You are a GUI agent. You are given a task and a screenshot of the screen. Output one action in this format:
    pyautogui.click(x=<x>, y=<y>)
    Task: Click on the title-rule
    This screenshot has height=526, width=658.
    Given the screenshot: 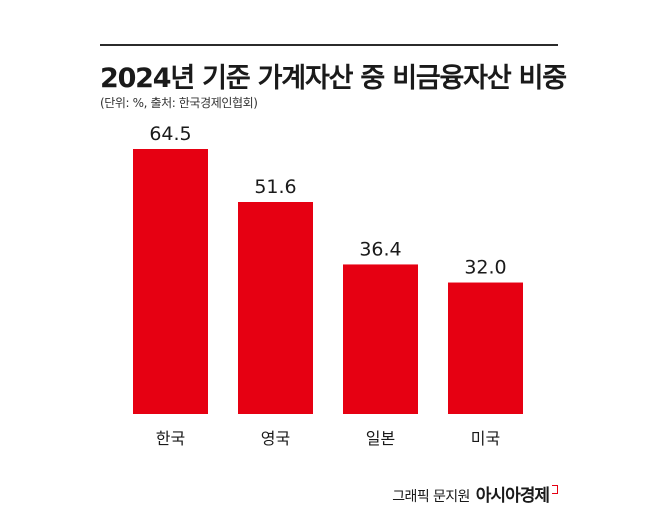 What is the action you would take?
    pyautogui.click(x=329, y=45)
    